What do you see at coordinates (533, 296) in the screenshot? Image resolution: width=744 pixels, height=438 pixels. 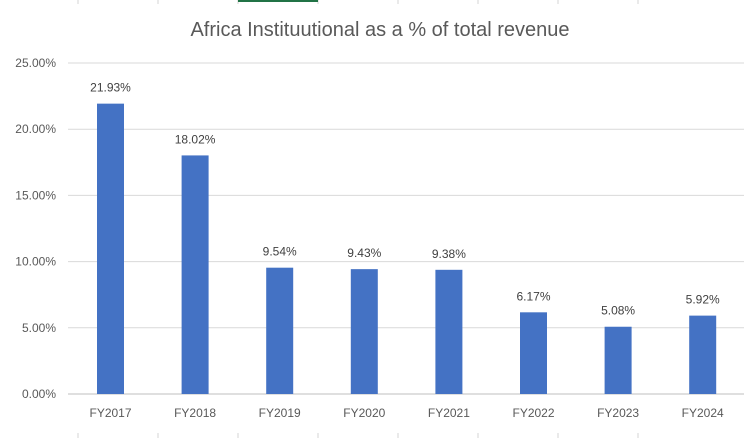 I see `data-label: 6.17%` at bounding box center [533, 296].